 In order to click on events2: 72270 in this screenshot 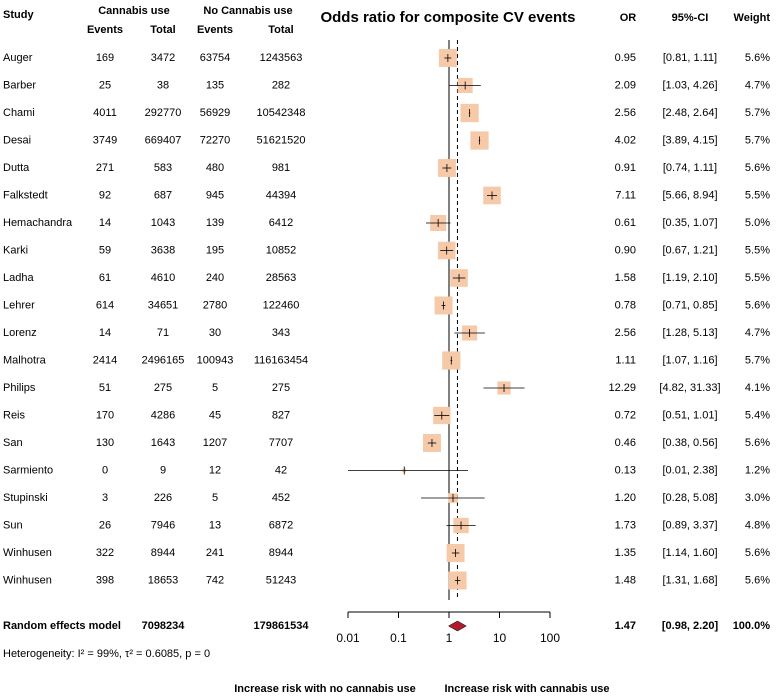, I will do `click(215, 140)`.